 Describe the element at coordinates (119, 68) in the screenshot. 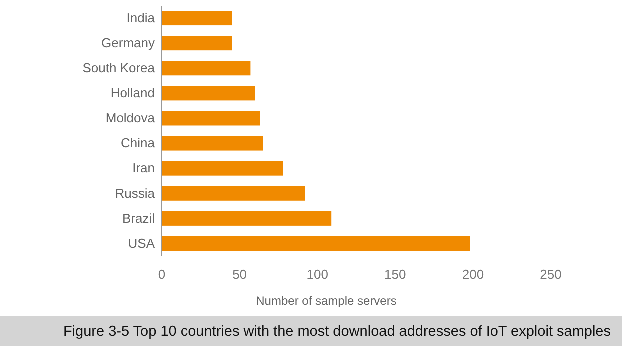

I see `y-tick-label: South Korea` at that location.